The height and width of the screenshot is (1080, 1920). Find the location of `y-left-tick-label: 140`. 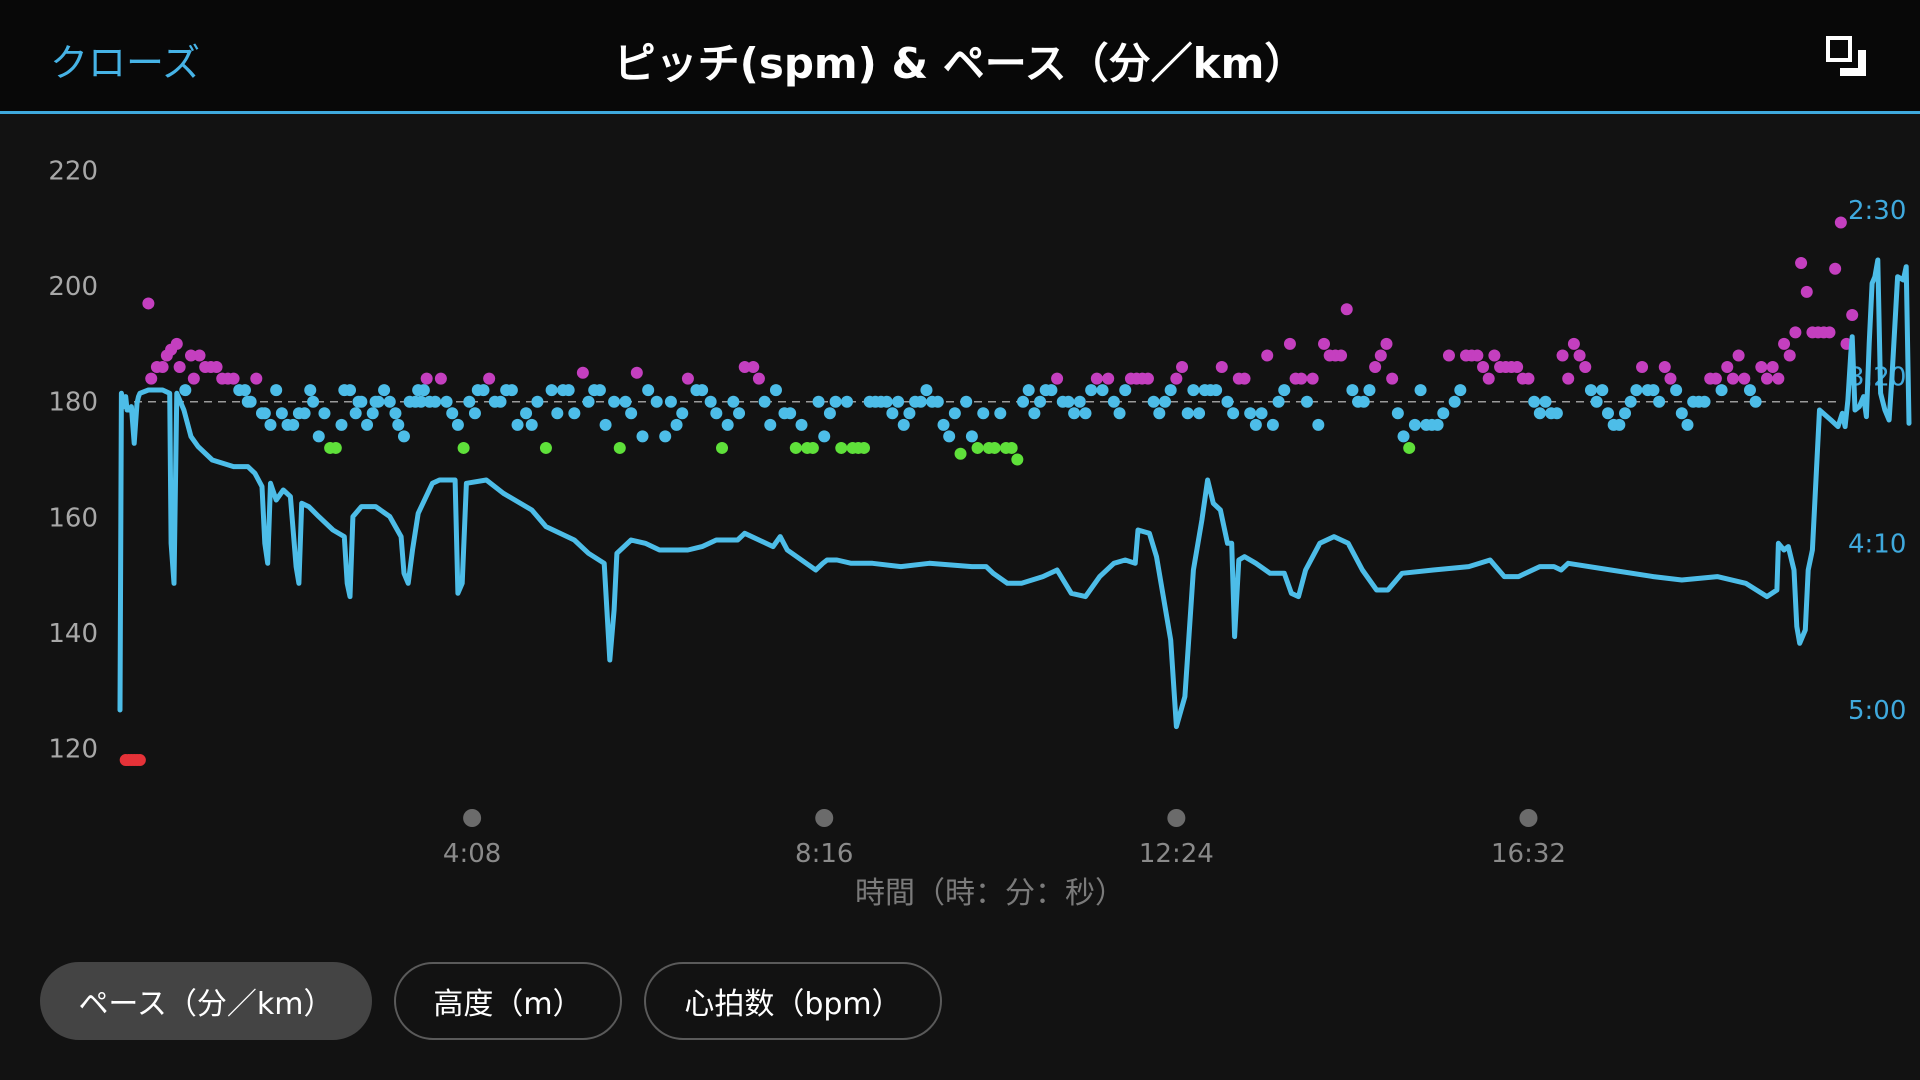

y-left-tick-label: 140 is located at coordinates (73, 634).